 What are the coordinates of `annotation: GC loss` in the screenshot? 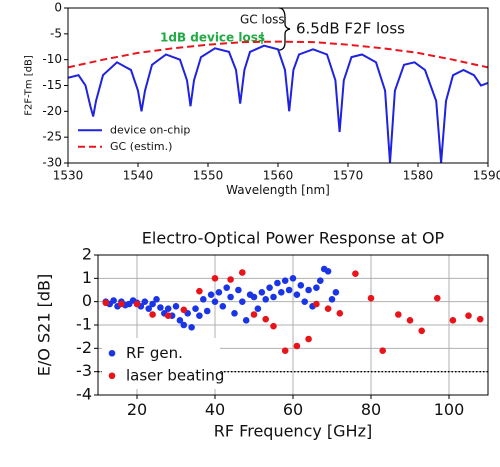 It's located at (262, 20).